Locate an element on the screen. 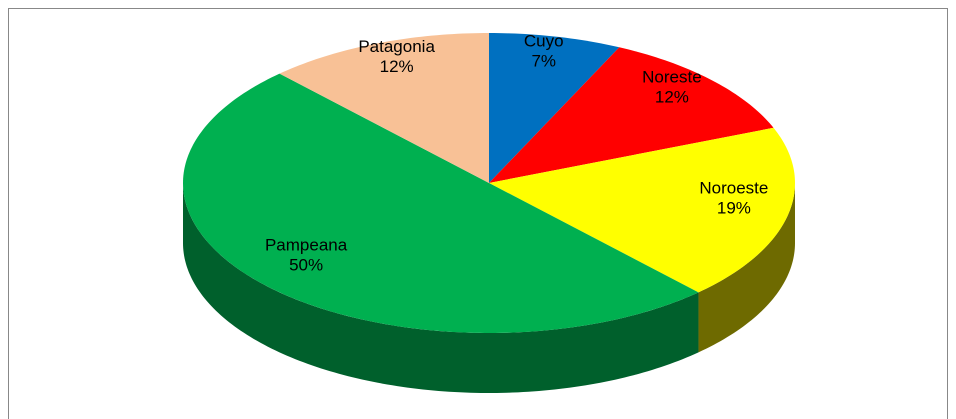 Image resolution: width=956 pixels, height=419 pixels. slice-value-label: 50% is located at coordinates (306, 265).